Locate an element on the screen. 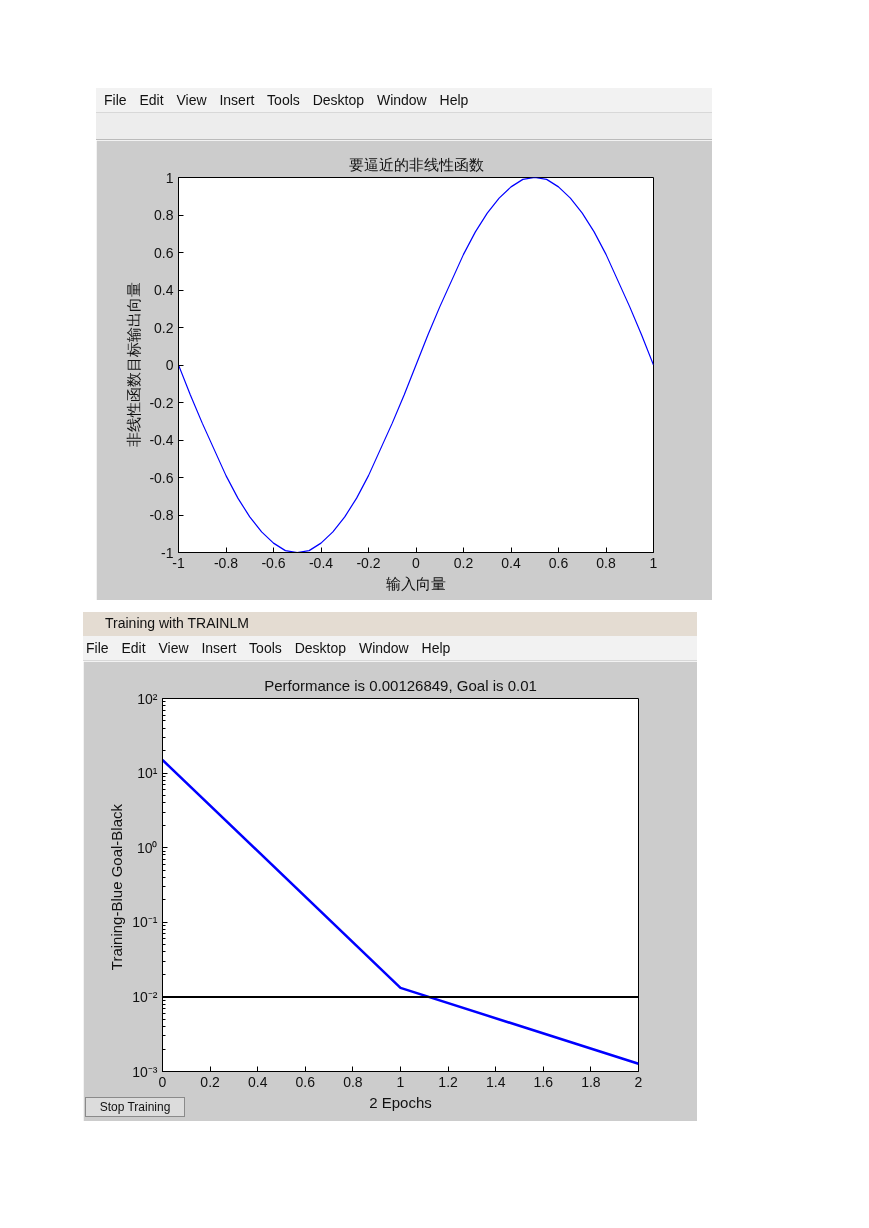  x-tick-label: 0 is located at coordinates (416, 562).